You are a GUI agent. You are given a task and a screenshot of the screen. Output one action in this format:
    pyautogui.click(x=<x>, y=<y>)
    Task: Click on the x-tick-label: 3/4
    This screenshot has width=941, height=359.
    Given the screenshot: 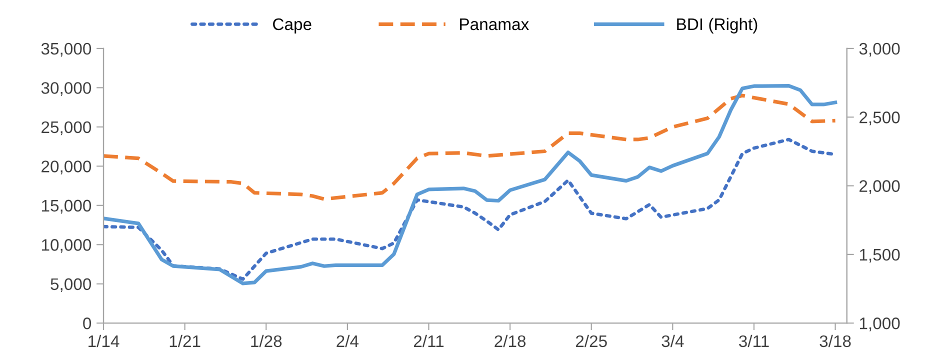 What is the action you would take?
    pyautogui.click(x=673, y=341)
    